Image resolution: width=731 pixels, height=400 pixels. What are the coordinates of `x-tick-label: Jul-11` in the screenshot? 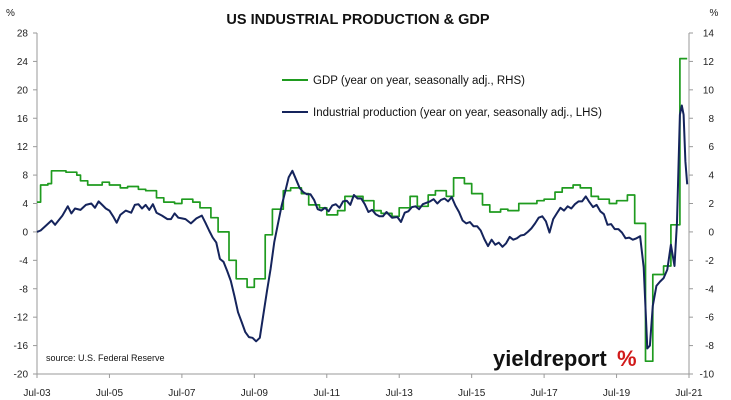 It's located at (327, 393).